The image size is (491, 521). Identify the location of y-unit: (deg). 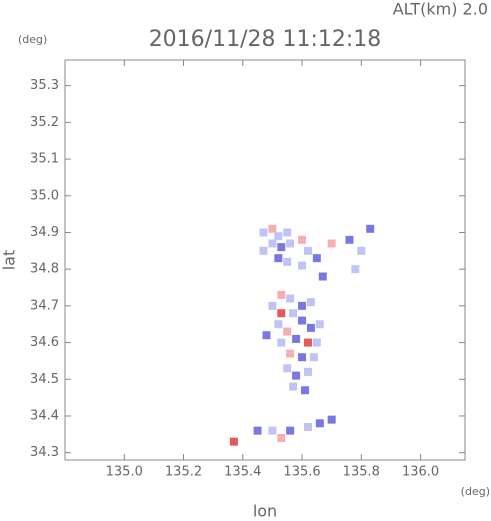
(32, 39).